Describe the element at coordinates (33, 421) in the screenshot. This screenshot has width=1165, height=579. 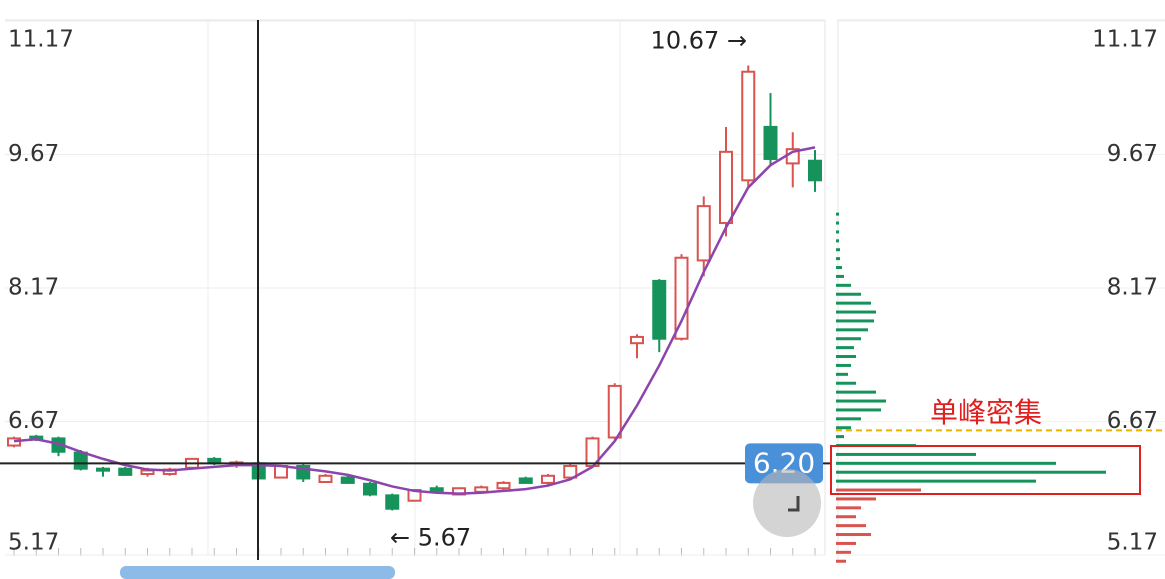
I see `y-tick-label: 6.67` at that location.